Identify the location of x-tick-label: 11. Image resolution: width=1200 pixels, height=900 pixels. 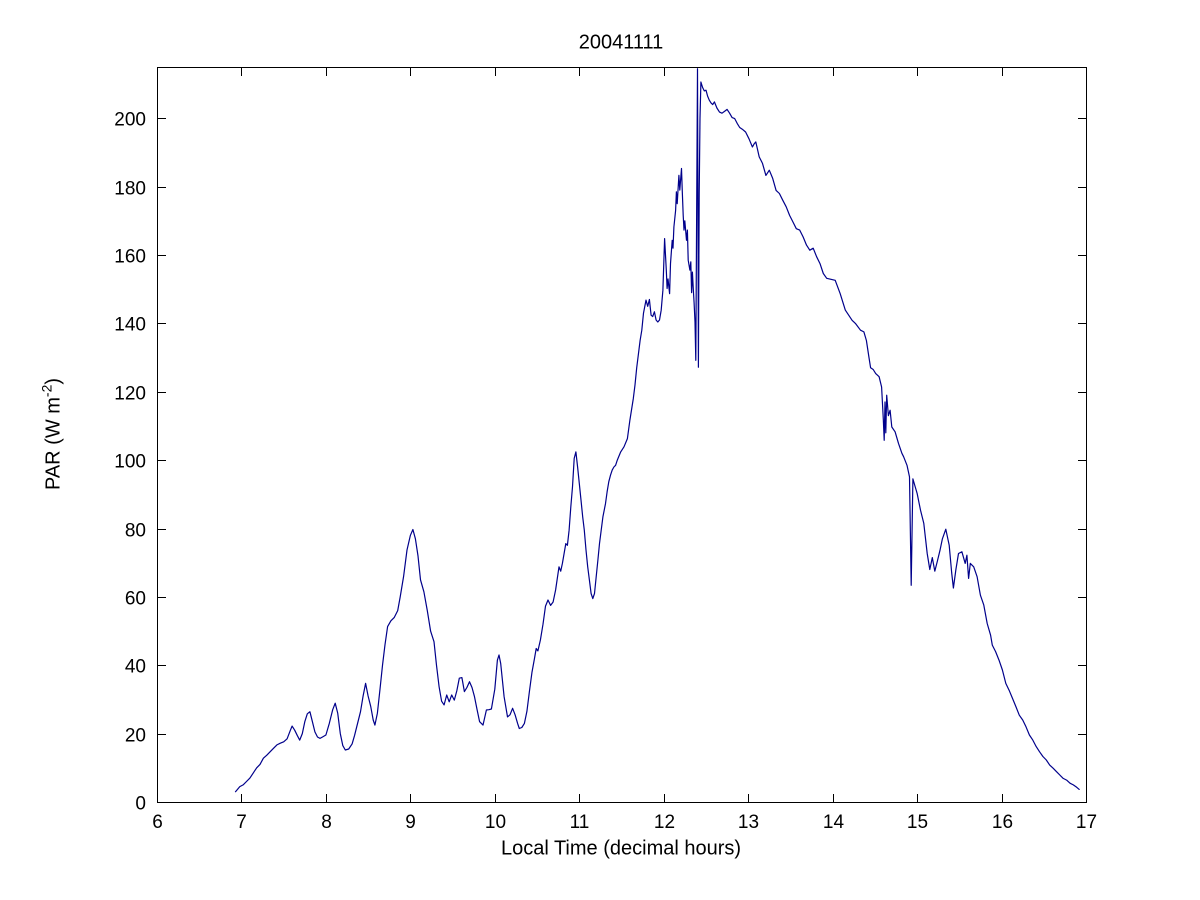
(580, 822).